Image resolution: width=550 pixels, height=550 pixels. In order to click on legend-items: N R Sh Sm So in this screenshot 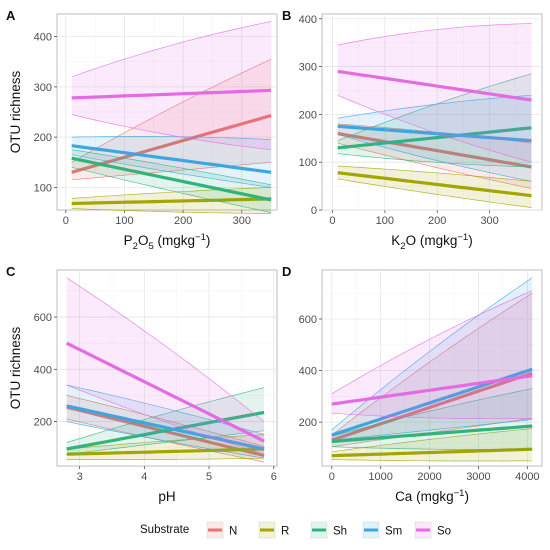, I will do `click(328, 530)`.